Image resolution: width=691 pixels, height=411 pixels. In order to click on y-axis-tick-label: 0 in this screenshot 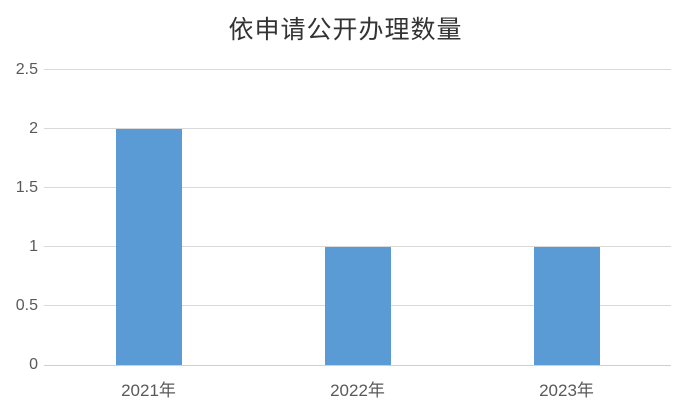, I will do `click(33, 364)`.